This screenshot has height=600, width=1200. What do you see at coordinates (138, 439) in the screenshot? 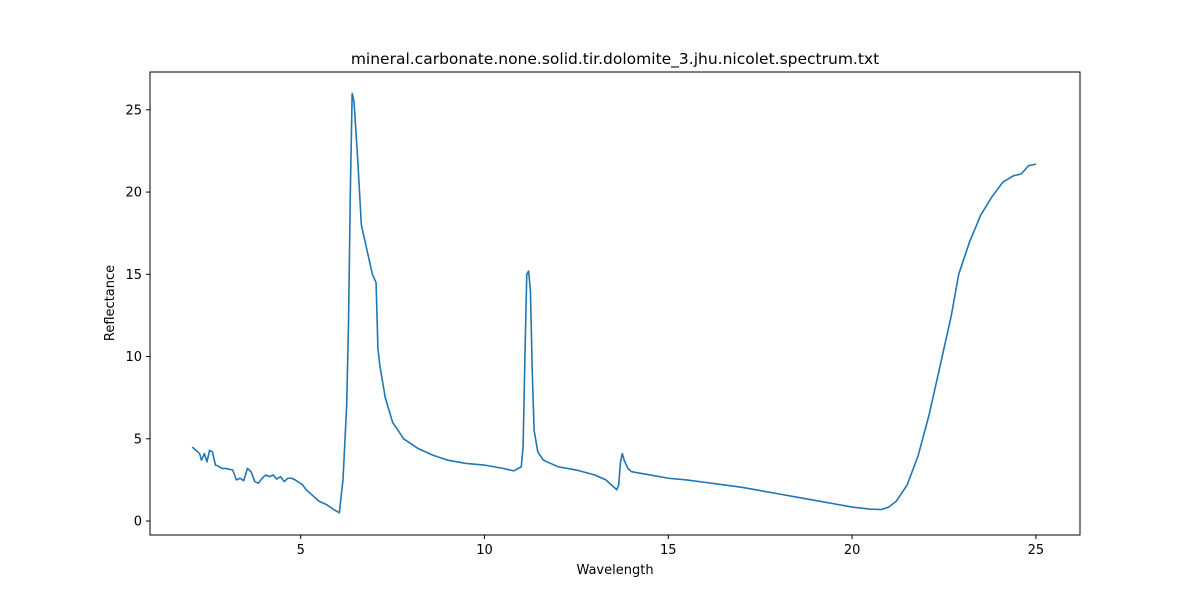
I see `y-tick-label: 5` at bounding box center [138, 439].